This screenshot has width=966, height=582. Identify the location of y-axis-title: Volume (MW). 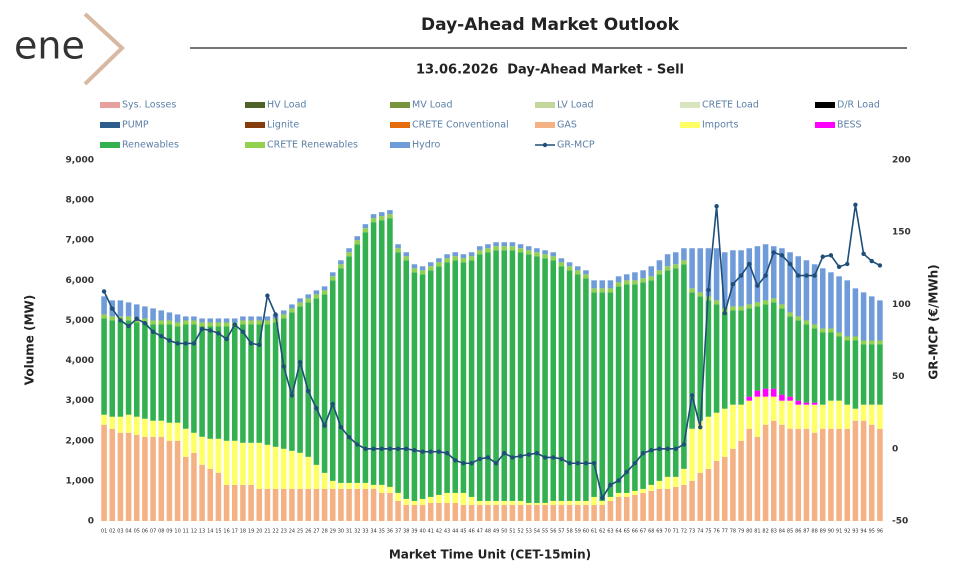
(30, 340).